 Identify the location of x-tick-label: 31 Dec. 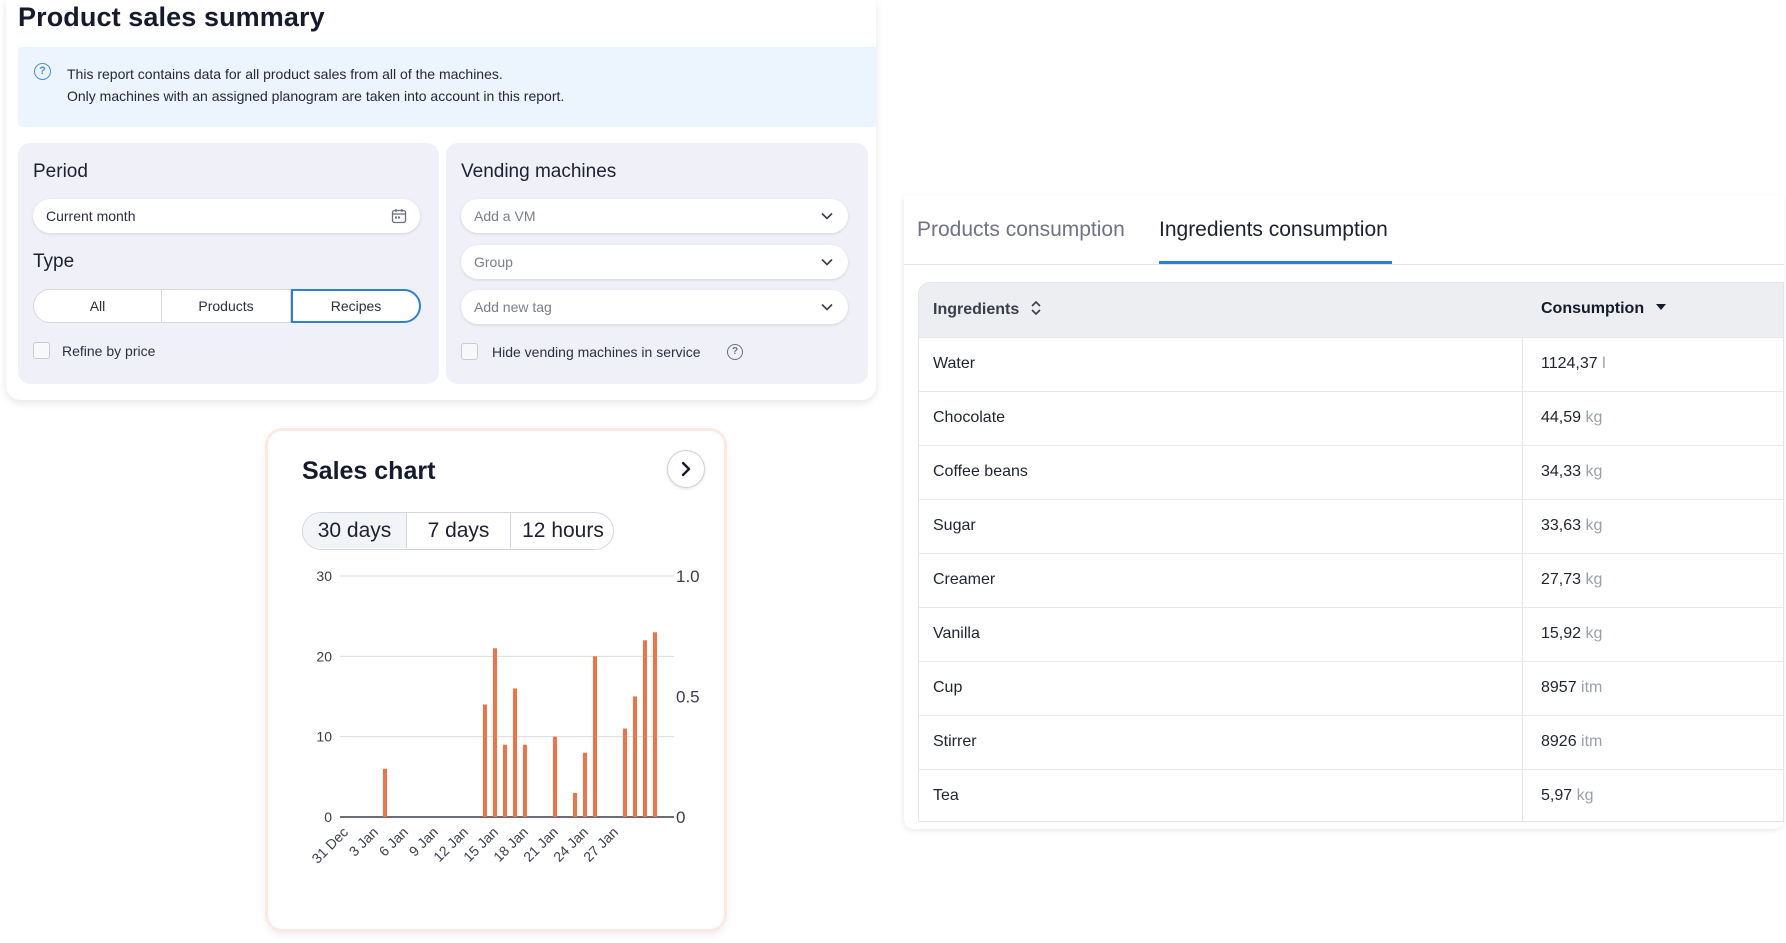
(329, 845).